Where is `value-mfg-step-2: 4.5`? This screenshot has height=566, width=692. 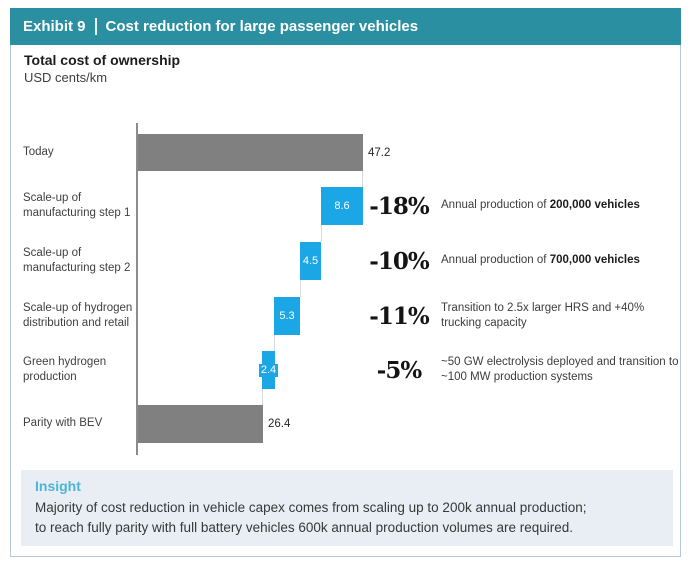 value-mfg-step-2: 4.5 is located at coordinates (310, 261).